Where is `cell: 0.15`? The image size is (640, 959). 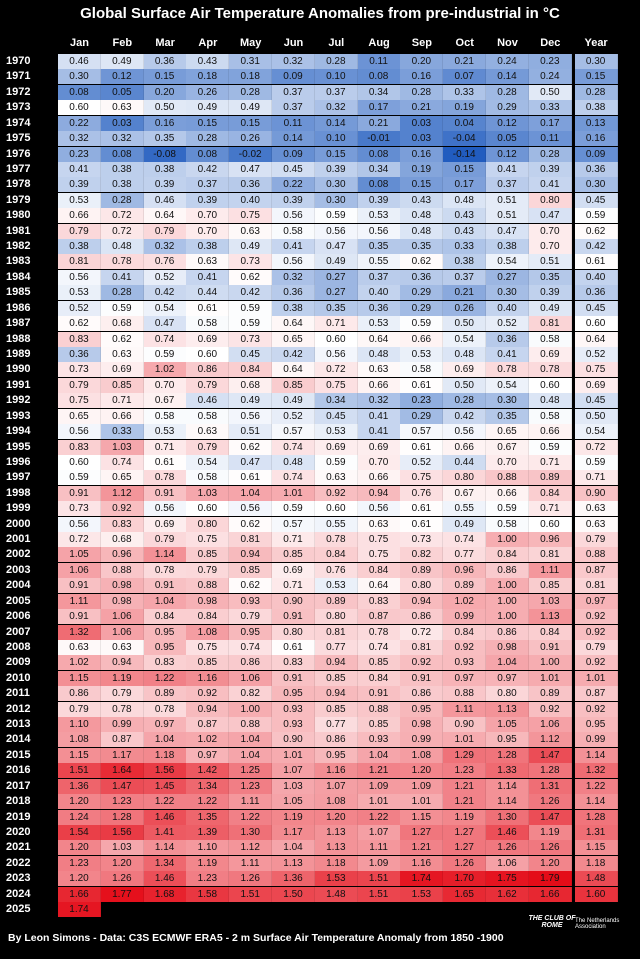 cell: 0.15 is located at coordinates (165, 77).